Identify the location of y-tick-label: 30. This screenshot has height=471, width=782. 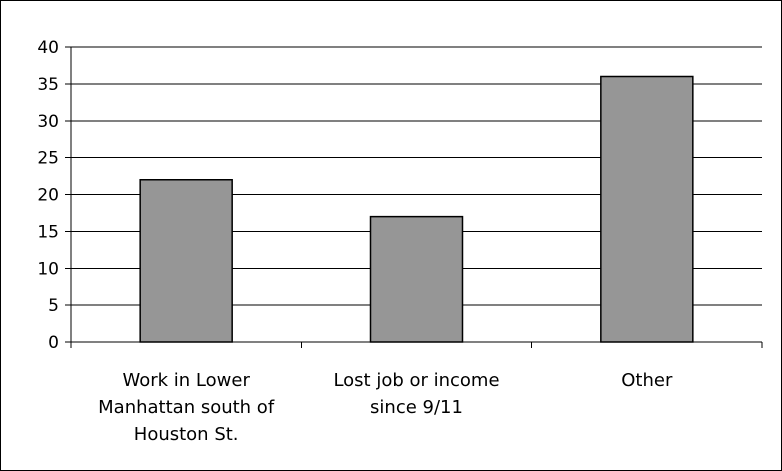
(48, 122).